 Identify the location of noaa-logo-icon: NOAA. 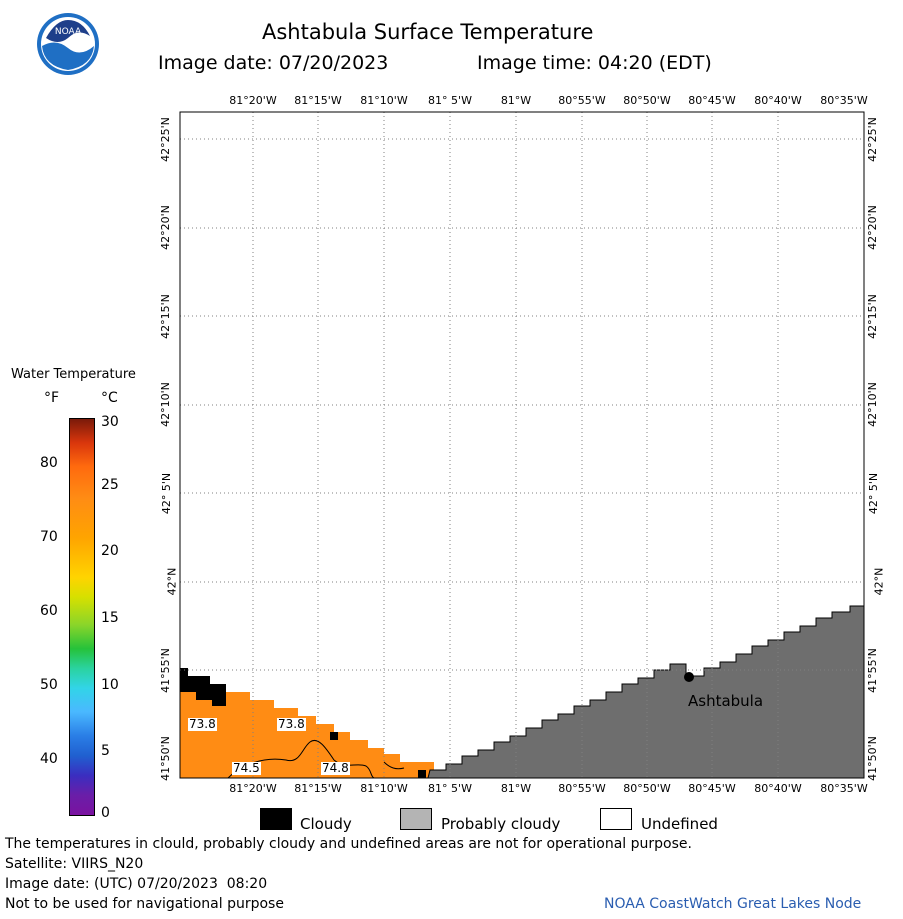
(68, 44).